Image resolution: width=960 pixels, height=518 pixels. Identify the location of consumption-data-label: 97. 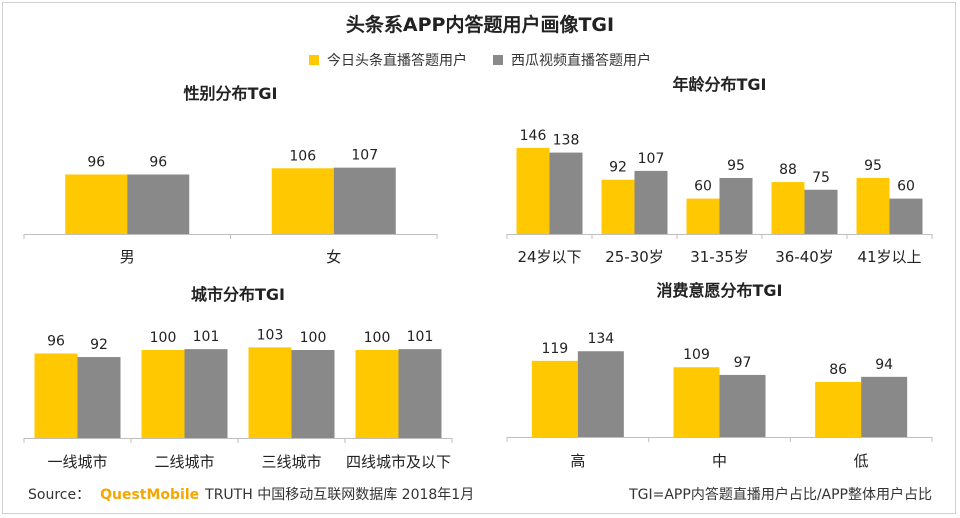
(743, 363).